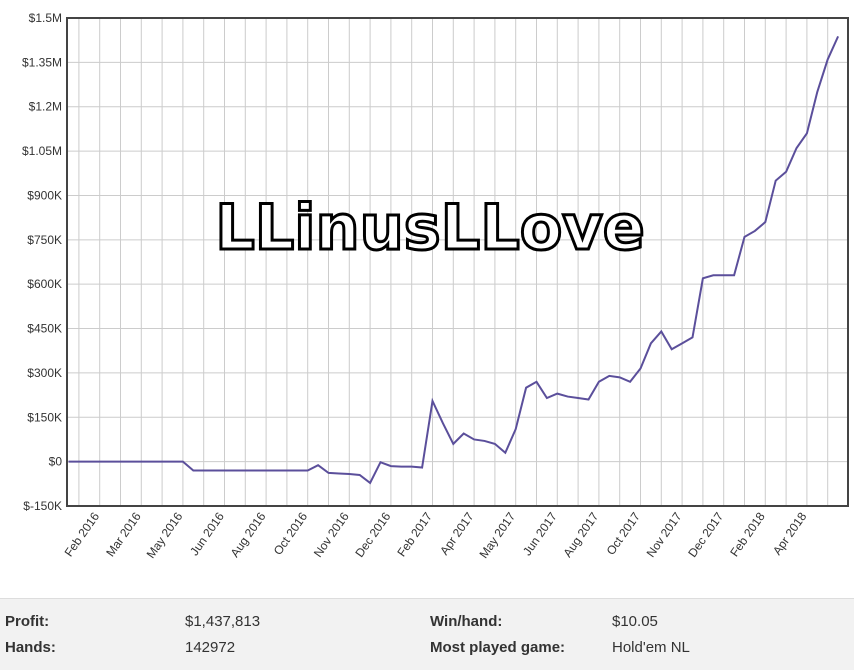 This screenshot has height=670, width=854. What do you see at coordinates (430, 227) in the screenshot?
I see `watermark: LLinusLLove` at bounding box center [430, 227].